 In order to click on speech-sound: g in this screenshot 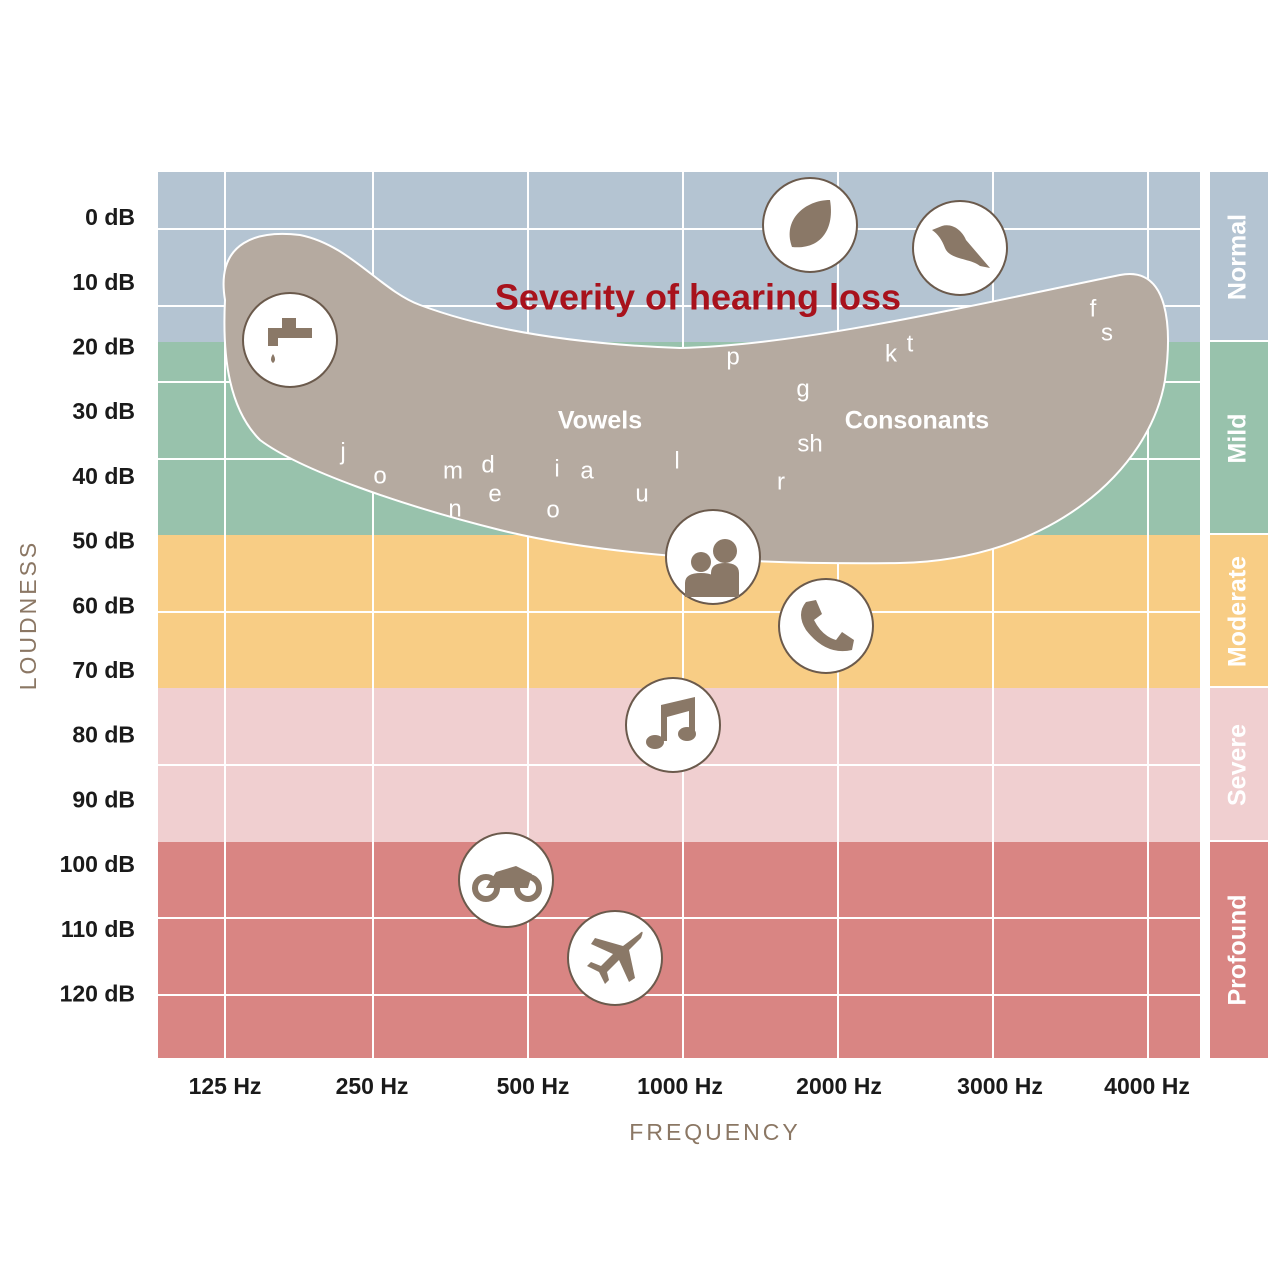, I will do `click(802, 388)`.